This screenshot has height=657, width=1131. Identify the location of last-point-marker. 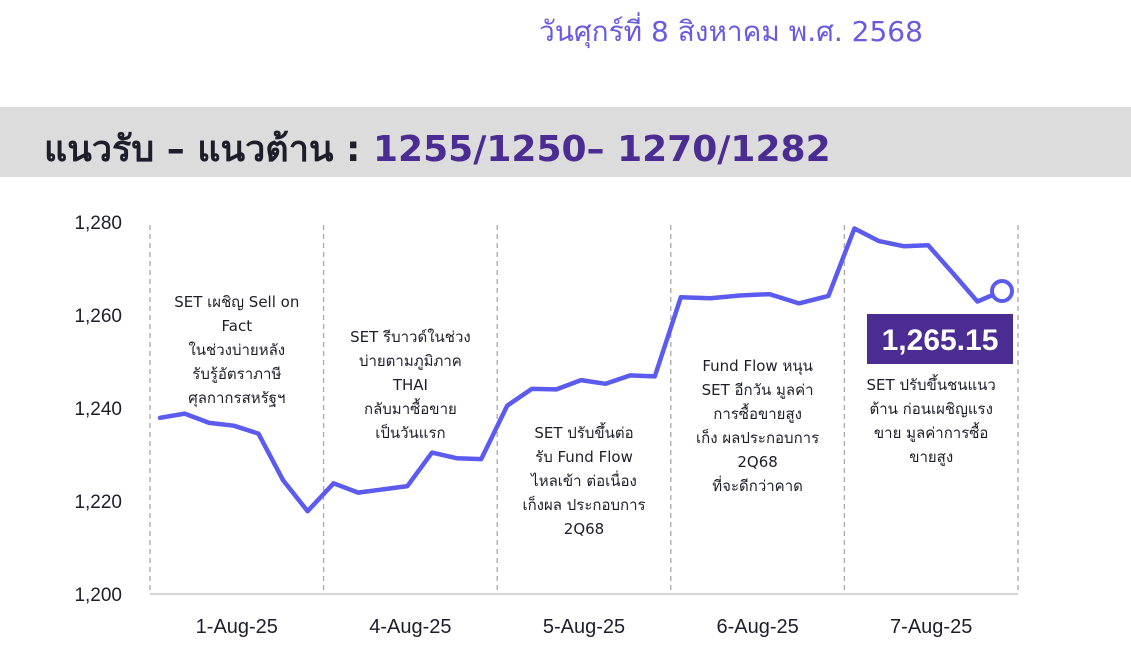
(1002, 291).